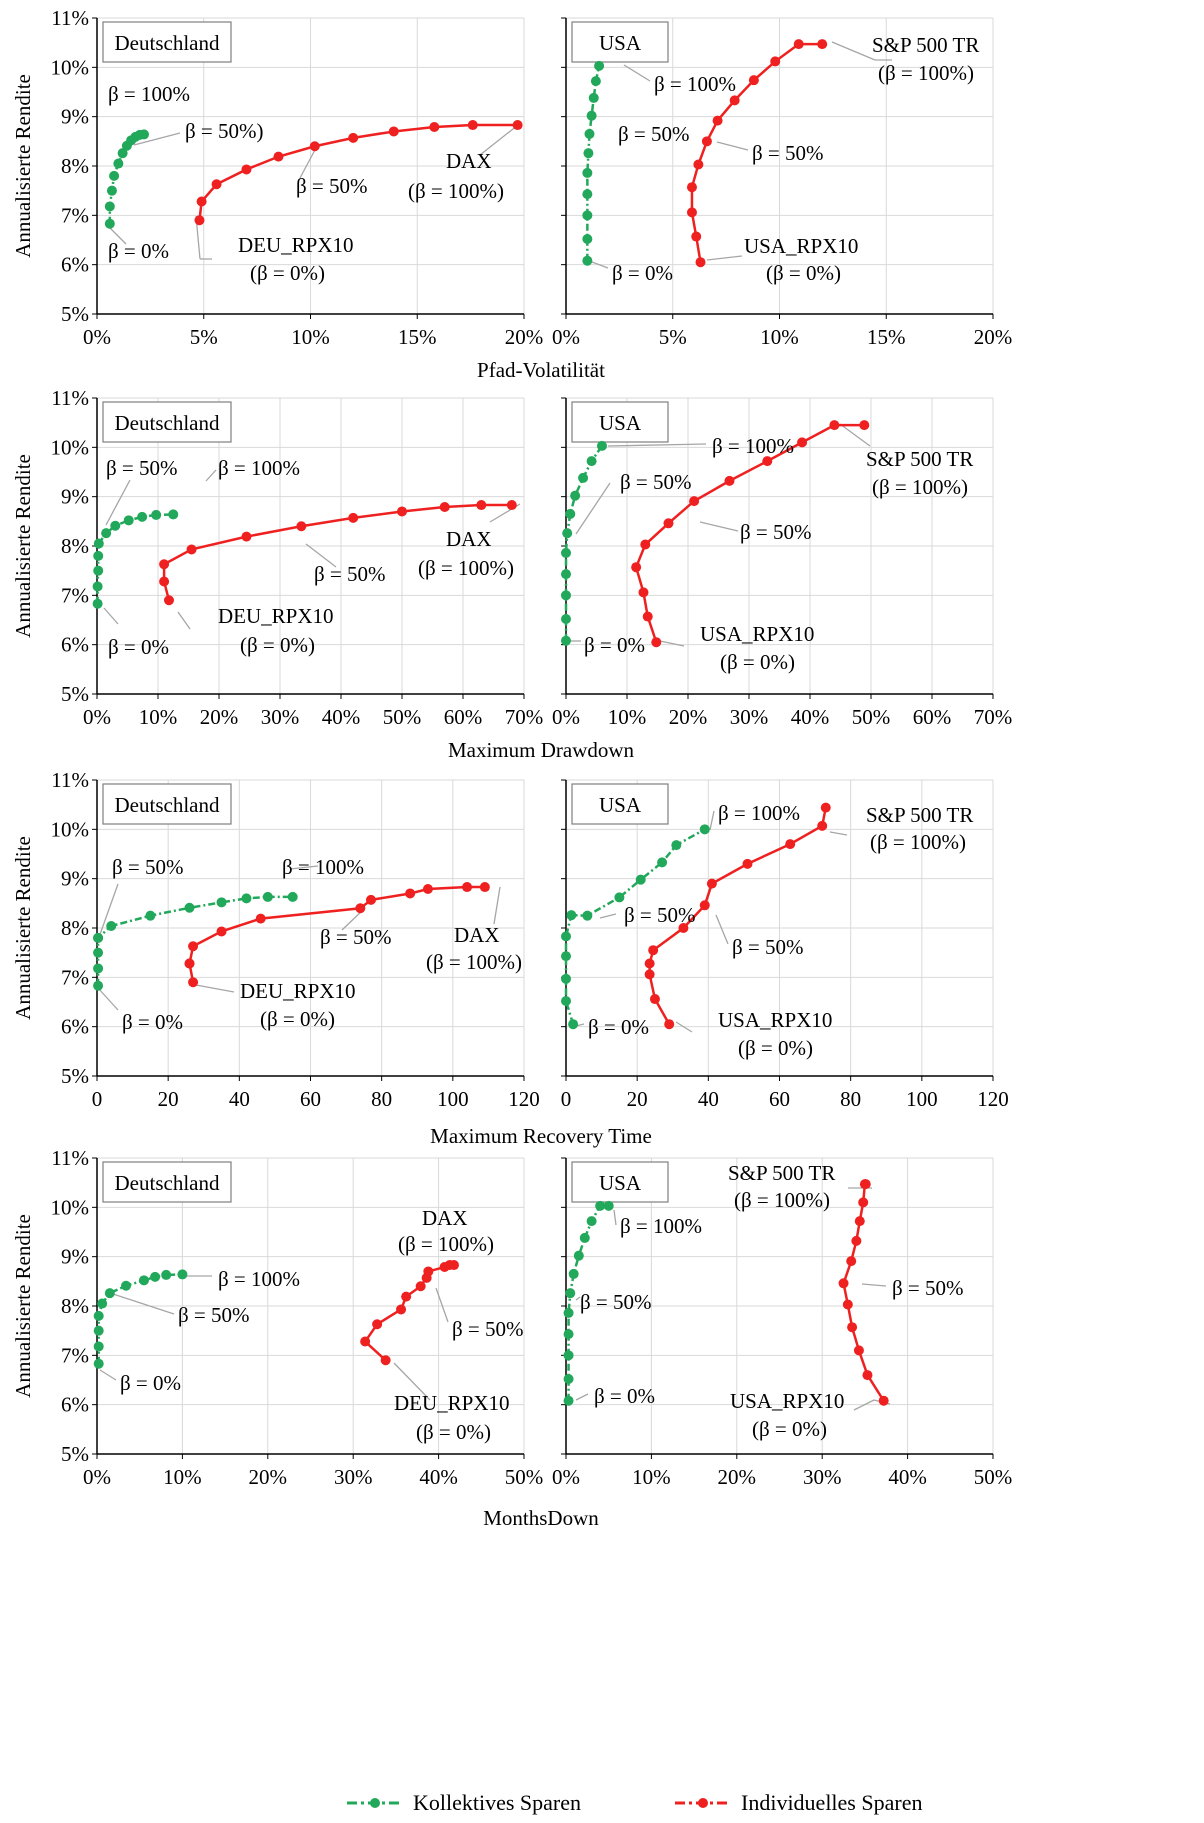  I want to click on series-line-individual, so click(863, 1292).